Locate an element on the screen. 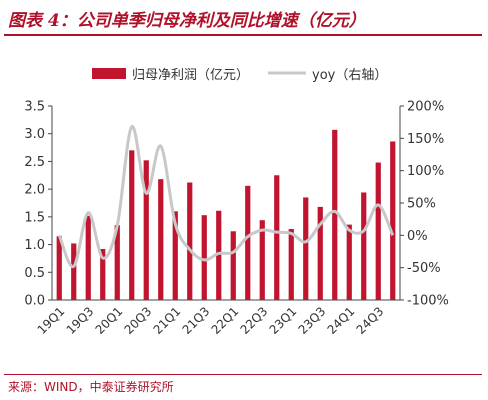 Image resolution: width=488 pixels, height=400 pixels. x-tick-label: 22Q3 is located at coordinates (254, 320).